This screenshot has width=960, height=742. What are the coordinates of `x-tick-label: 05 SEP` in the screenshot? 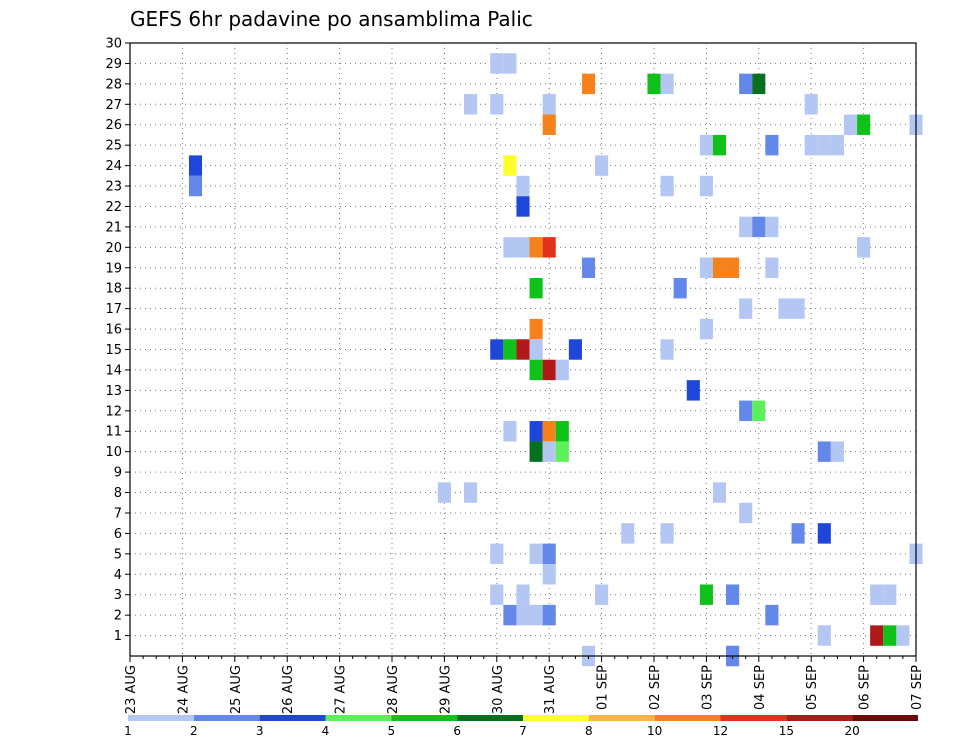 It's located at (812, 687).